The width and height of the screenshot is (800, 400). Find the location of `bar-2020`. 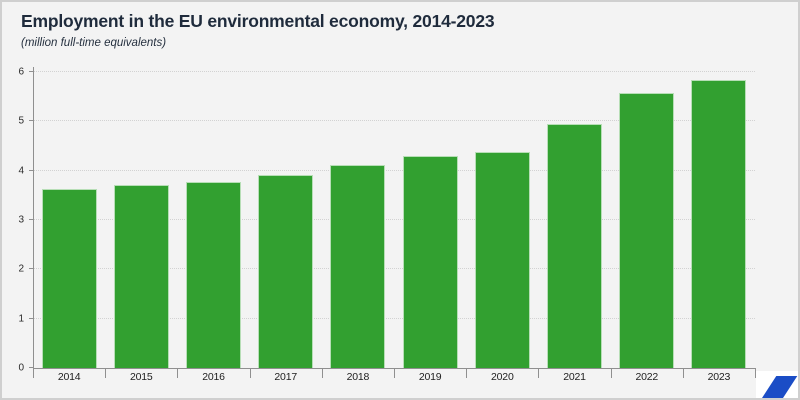

bar-2020 is located at coordinates (502, 260).